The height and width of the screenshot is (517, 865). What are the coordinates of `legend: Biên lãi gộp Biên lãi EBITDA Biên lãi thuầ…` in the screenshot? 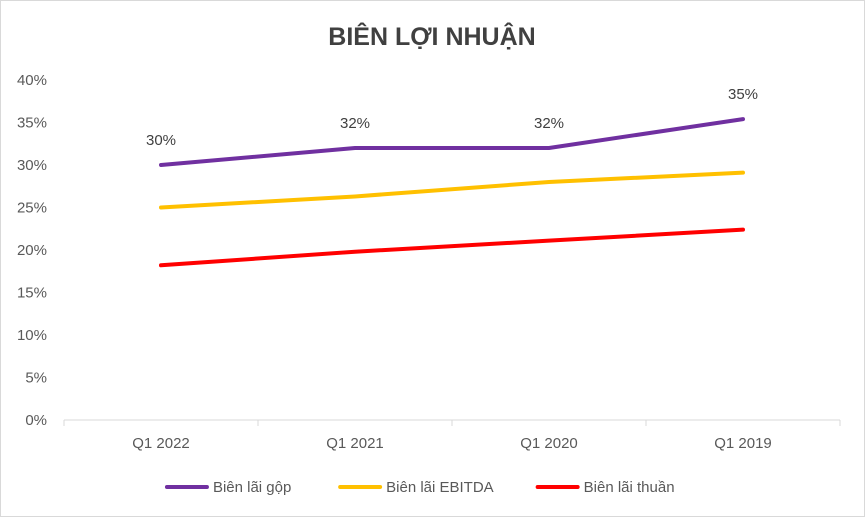 It's located at (419, 487).